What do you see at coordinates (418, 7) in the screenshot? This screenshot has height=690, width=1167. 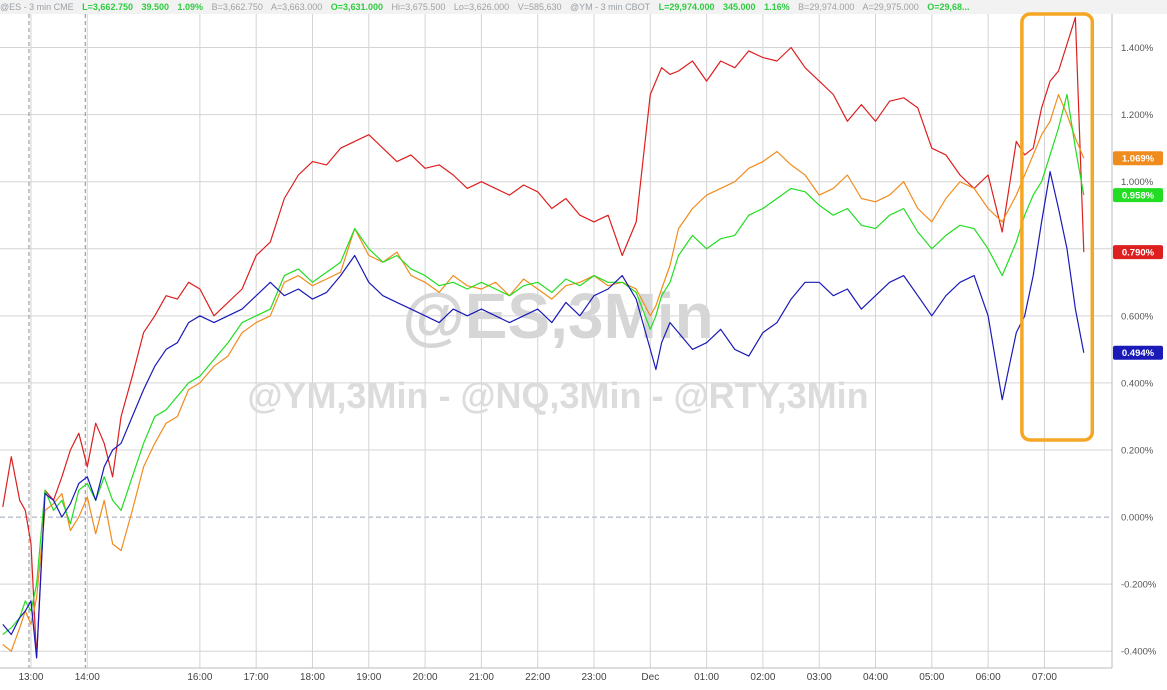 I see `es-high: Hi=3,675.500` at bounding box center [418, 7].